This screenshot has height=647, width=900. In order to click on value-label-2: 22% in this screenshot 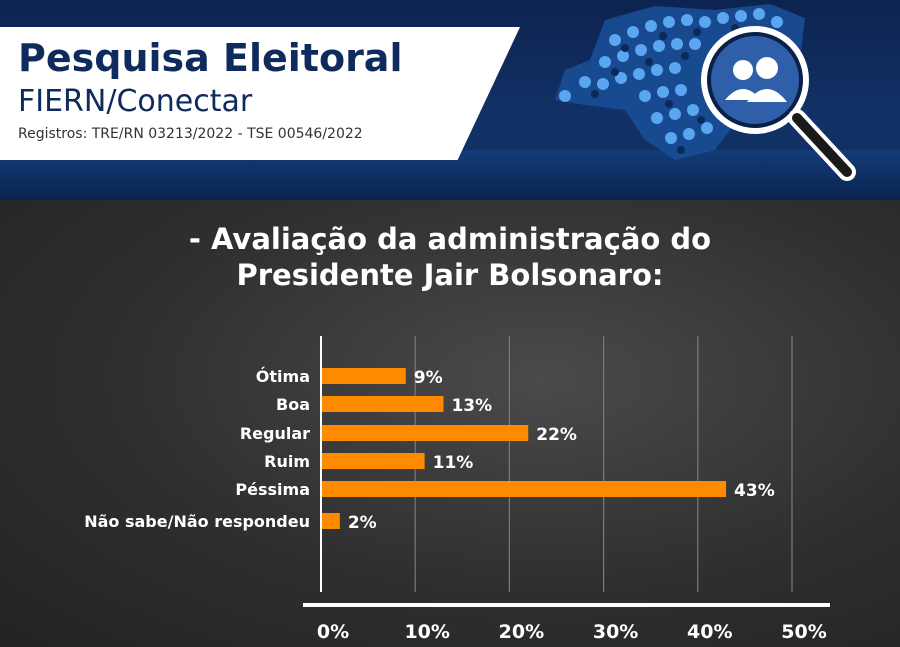, I will do `click(556, 435)`.